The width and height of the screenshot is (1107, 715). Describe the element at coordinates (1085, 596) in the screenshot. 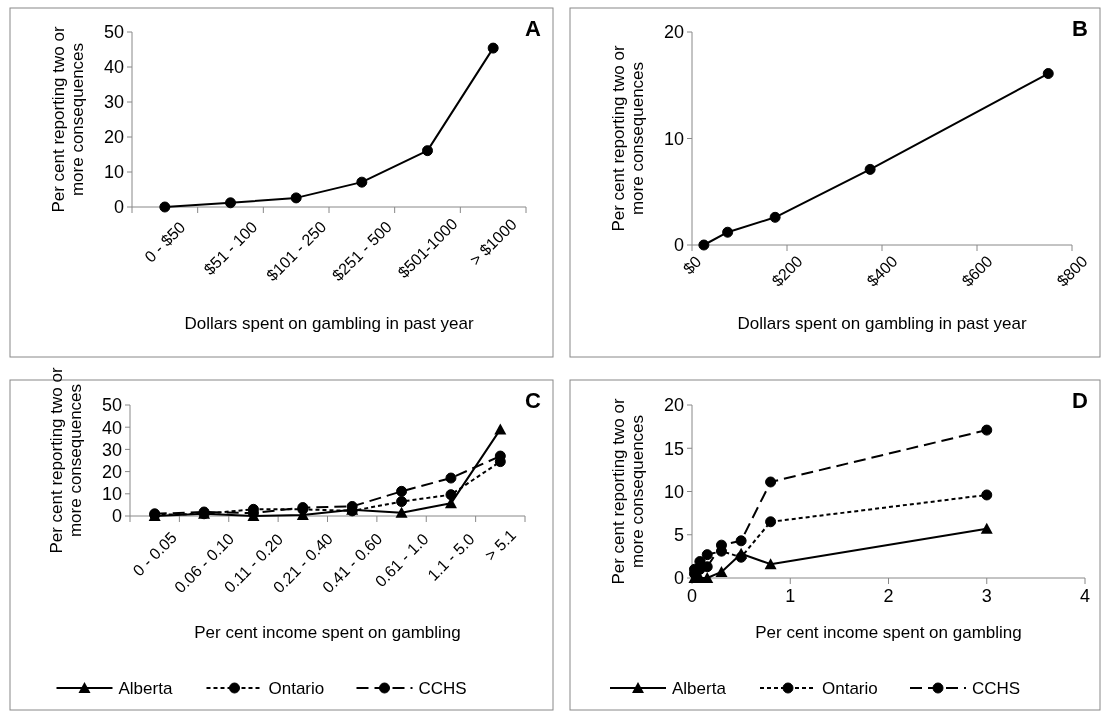

I see `x-tick-label: 4` at that location.